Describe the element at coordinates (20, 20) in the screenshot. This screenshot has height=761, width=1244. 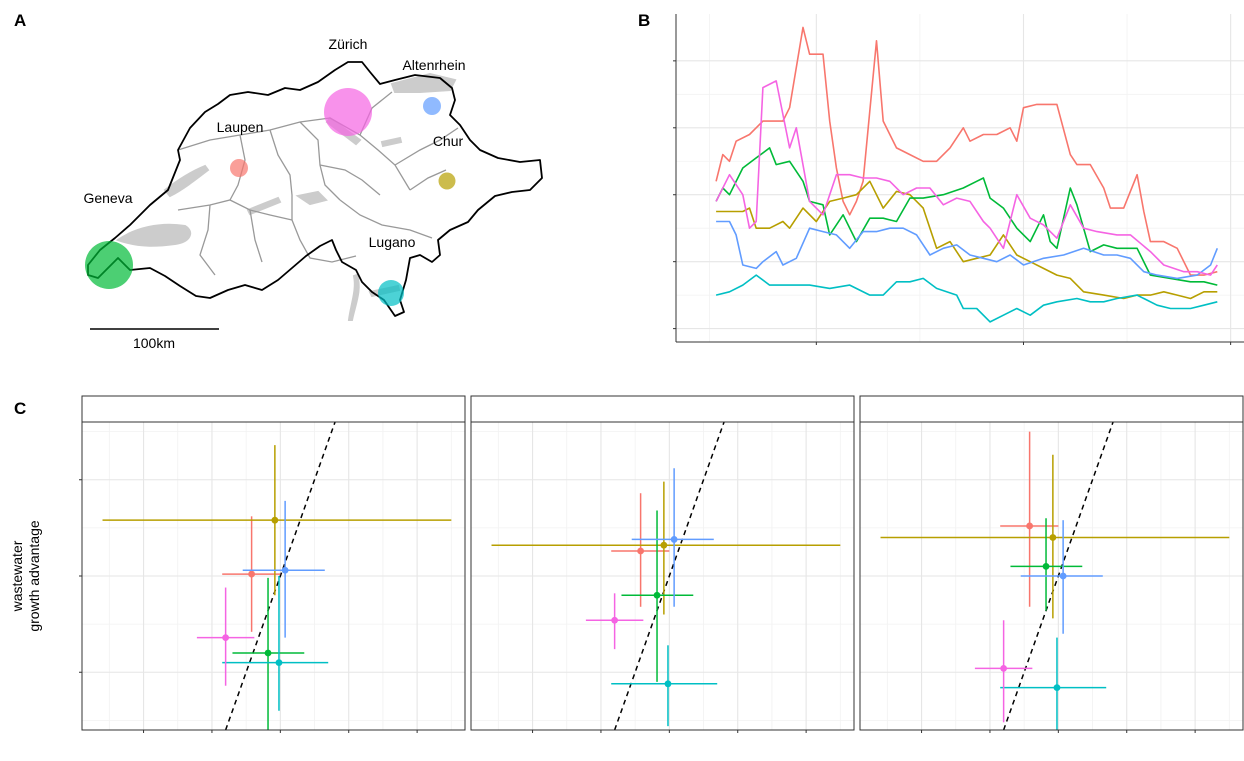
I see `panel-label-a: A` at that location.